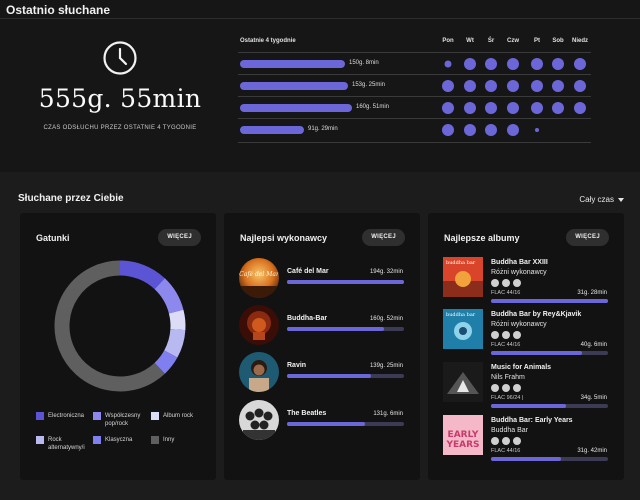 The height and width of the screenshot is (500, 640). Describe the element at coordinates (71, 198) in the screenshot. I see `listened-by-you-title: Słuchane przez Ciebie` at that location.